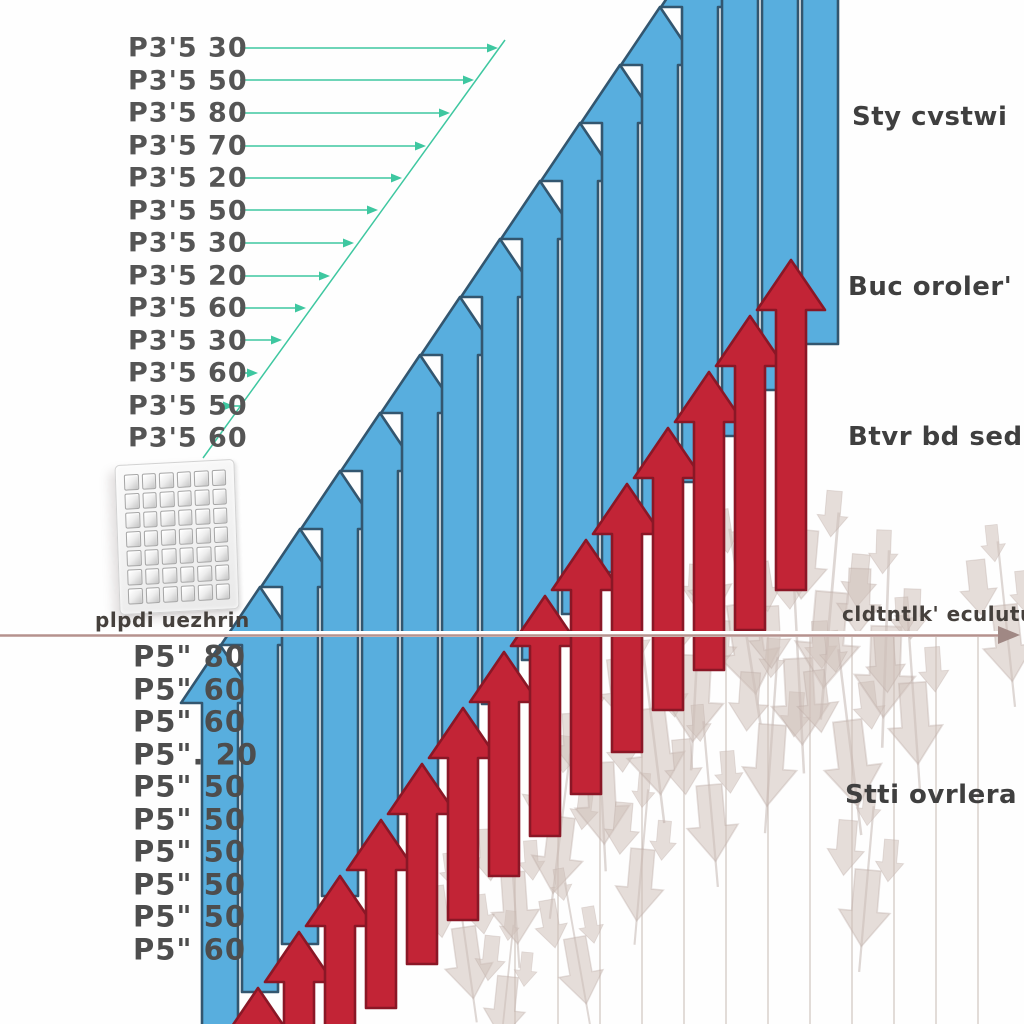 Image resolution: width=1024 pixels, height=1024 pixels. What do you see at coordinates (820, 173) in the screenshot?
I see `buy-orders-blue-arrow` at bounding box center [820, 173].